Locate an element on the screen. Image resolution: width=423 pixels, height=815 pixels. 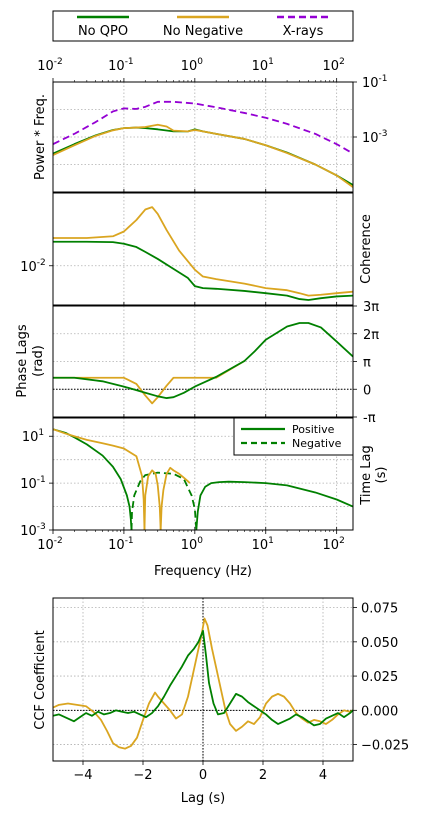
x-tick-label: −2 is located at coordinates (142, 775).